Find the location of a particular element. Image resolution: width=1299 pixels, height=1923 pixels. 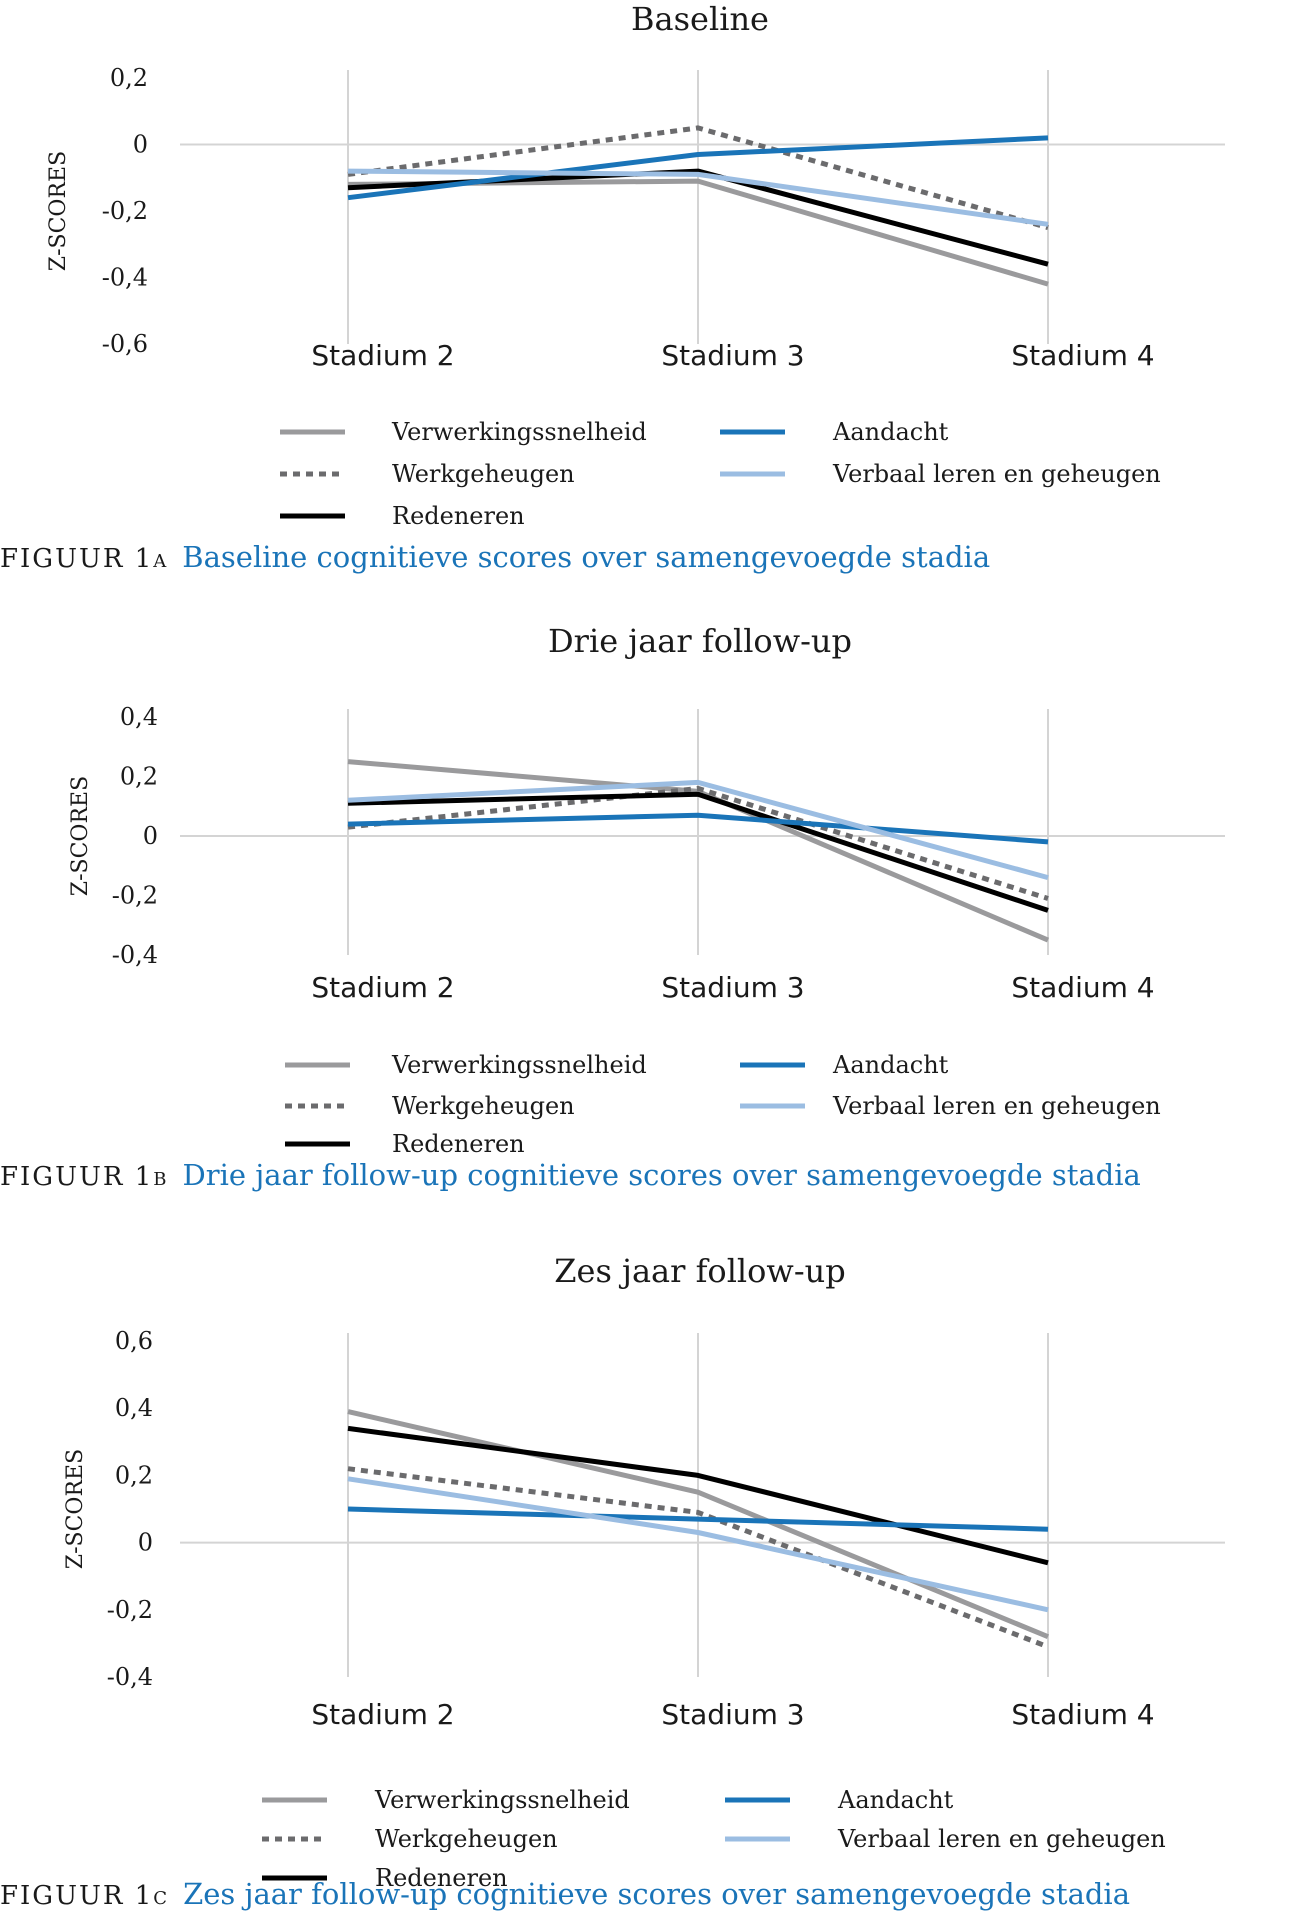

chart-title: Zes jaar follow-up is located at coordinates (699, 1271).